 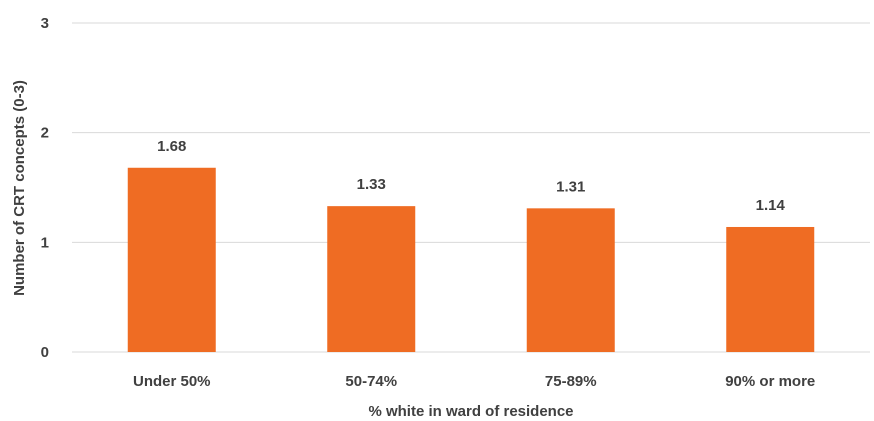 I want to click on x-tick-label: 50-74%, so click(x=371, y=381).